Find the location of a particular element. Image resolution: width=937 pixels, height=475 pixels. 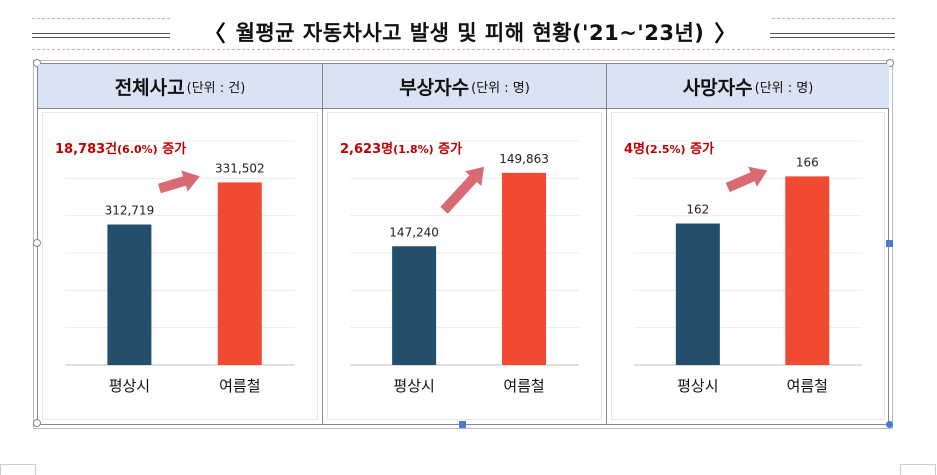

rotate-handle-bl is located at coordinates (37, 423).